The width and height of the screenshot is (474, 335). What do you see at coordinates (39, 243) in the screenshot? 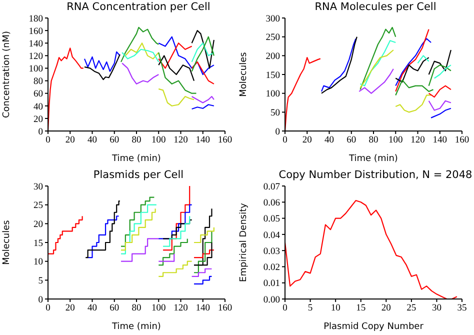
I see `y-tick-label: 15` at bounding box center [39, 243].